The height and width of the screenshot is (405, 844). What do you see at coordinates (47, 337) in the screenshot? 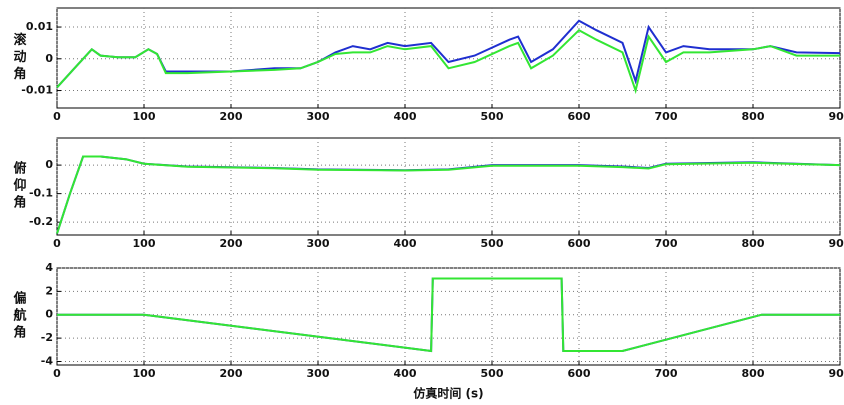
I see `y-tick-label: -2` at bounding box center [47, 337].